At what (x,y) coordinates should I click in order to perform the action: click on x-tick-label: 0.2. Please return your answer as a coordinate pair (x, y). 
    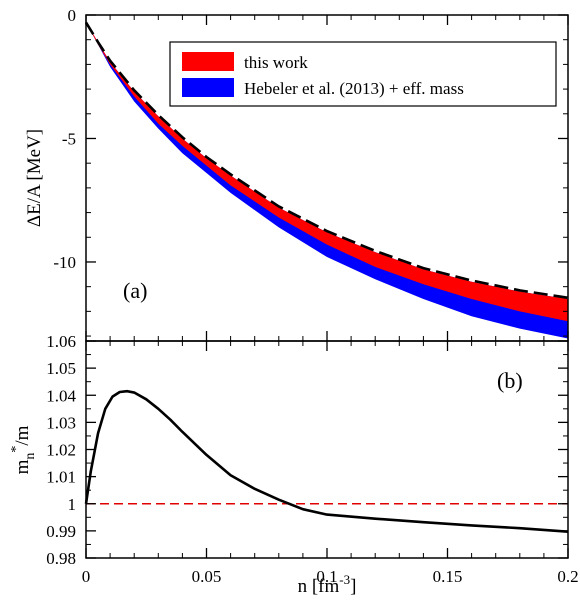
    Looking at the image, I should click on (567, 576).